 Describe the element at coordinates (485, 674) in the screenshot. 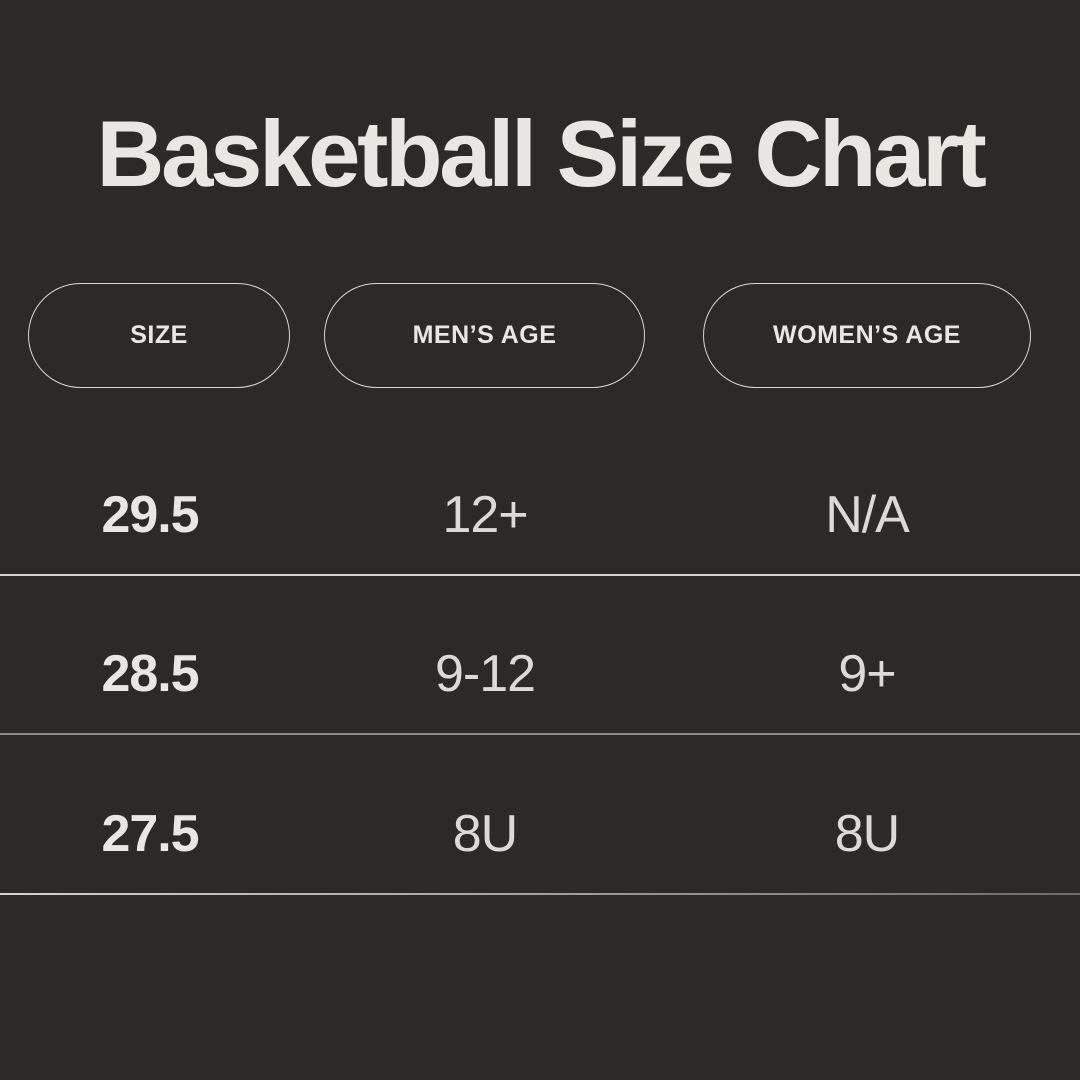

I see `cell-mens-age: 9-12` at that location.